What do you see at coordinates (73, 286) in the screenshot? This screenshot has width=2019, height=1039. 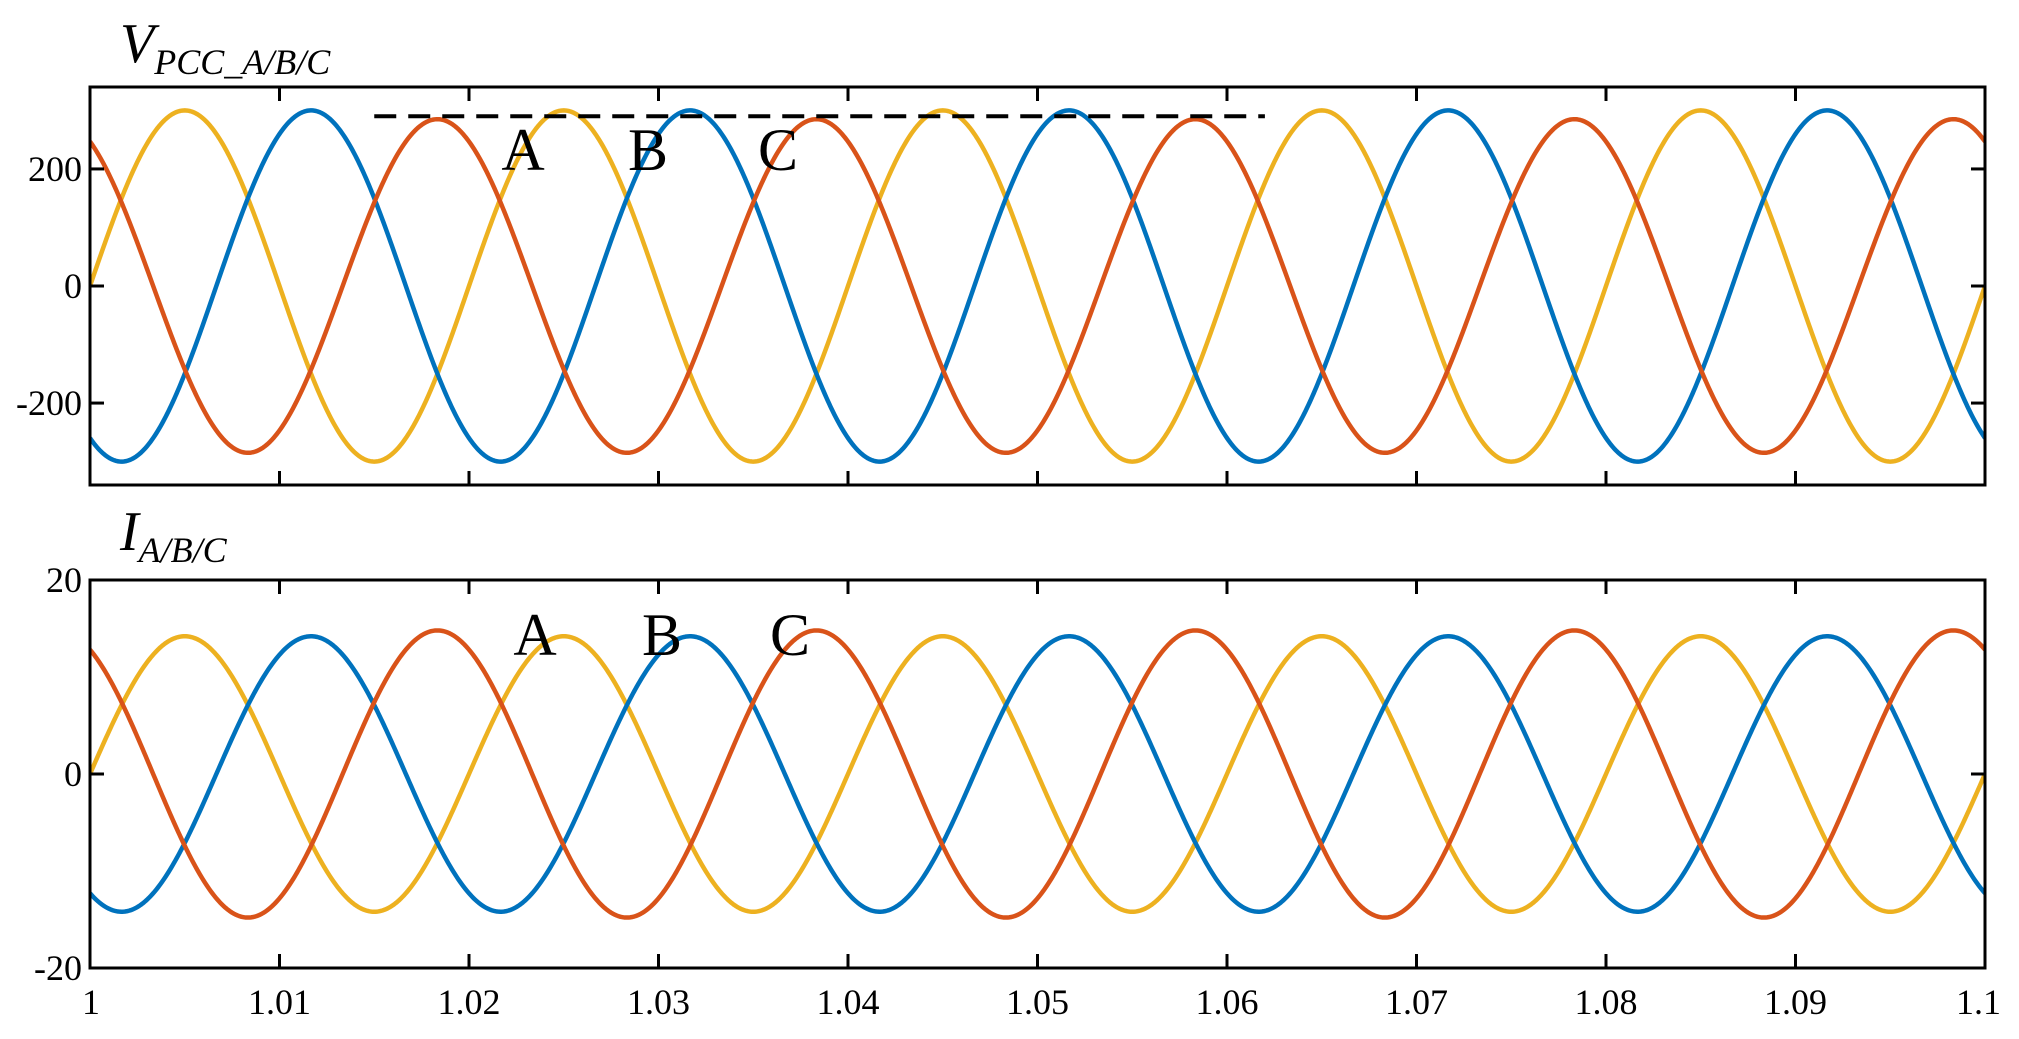 I see `voltage-ytick-label: 0` at bounding box center [73, 286].